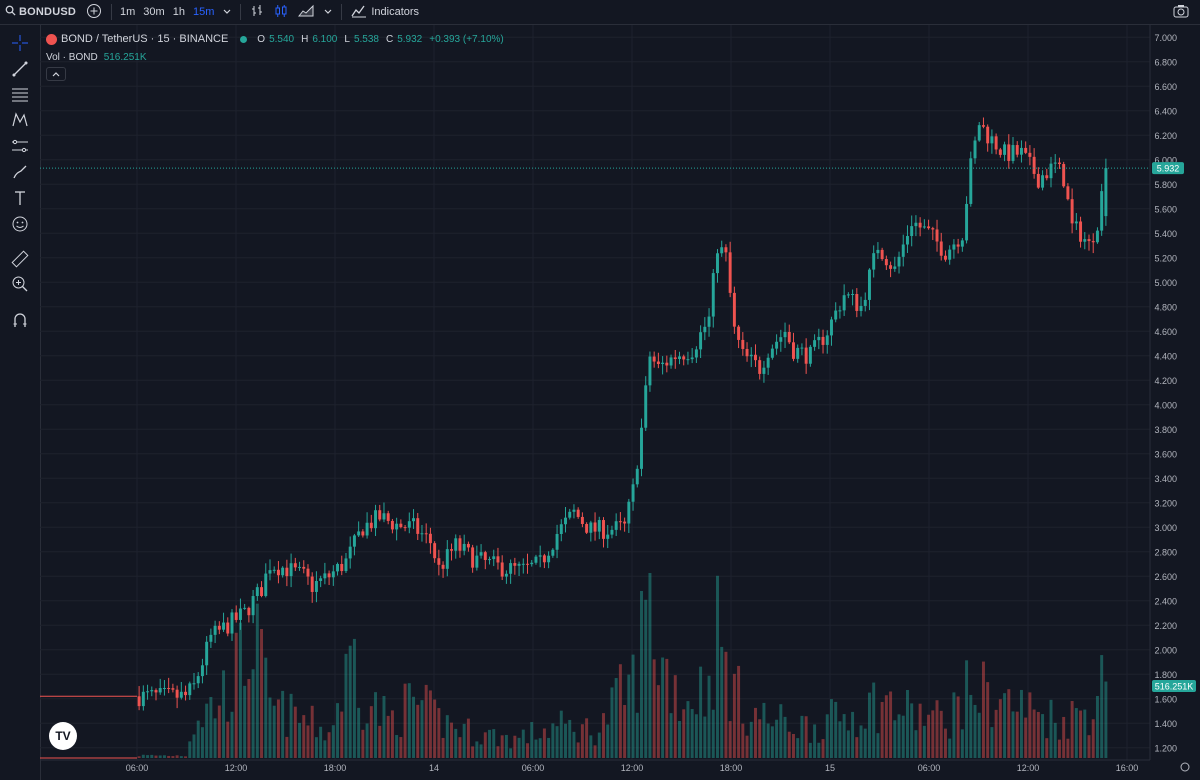 The height and width of the screenshot is (780, 1200). What do you see at coordinates (385, 12) in the screenshot?
I see `indicators-button: Indicators` at bounding box center [385, 12].